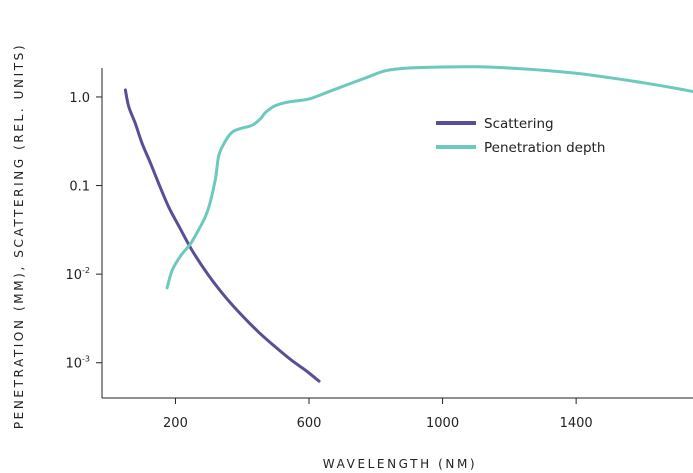  I want to click on x-axis-title: WAVELENGTH (NM), so click(400, 464).